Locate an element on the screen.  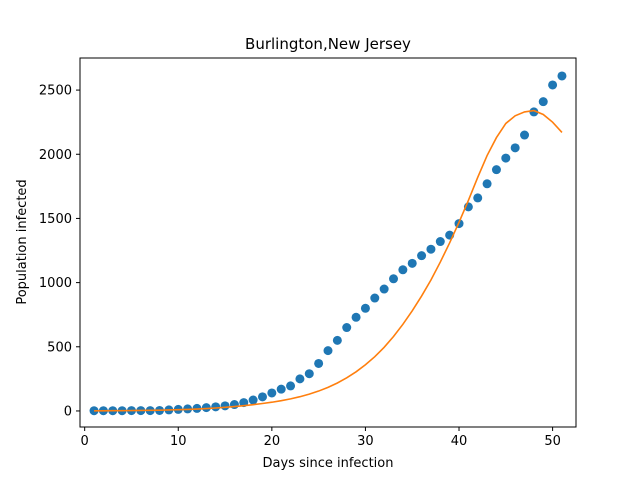
x-tick-label: 20 is located at coordinates (272, 441).